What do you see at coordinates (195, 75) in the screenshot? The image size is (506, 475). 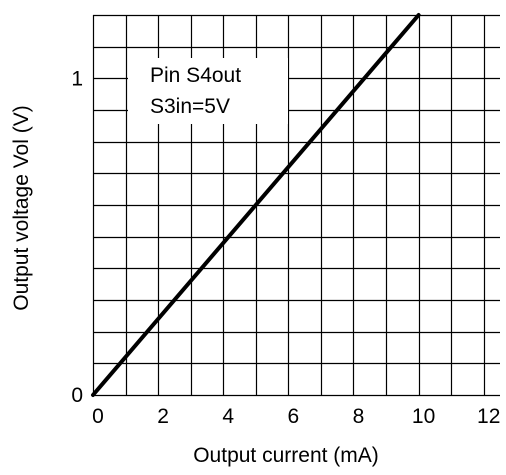 I see `annotation-line-1: Pin S4out` at bounding box center [195, 75].